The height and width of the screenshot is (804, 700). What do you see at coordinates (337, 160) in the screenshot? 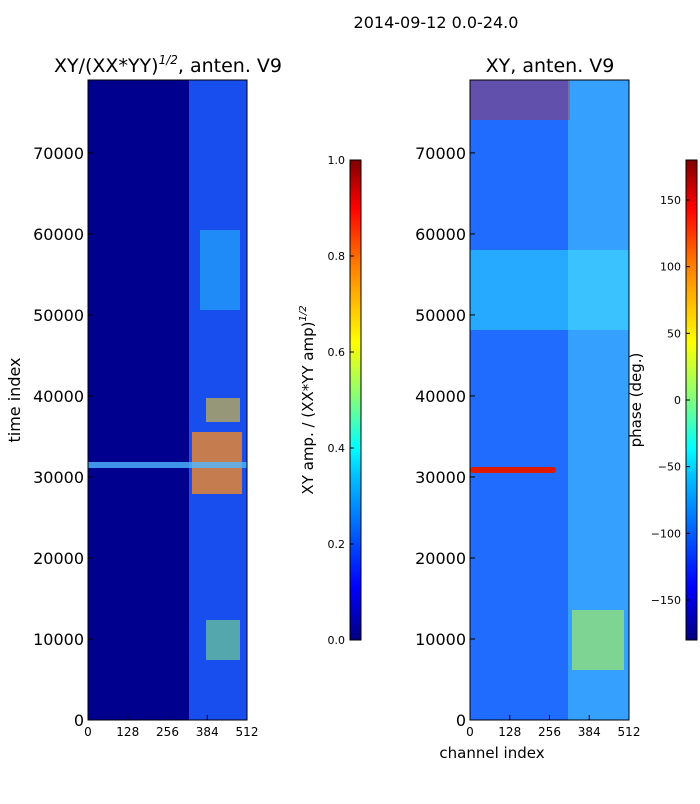
I see `colorbar-amplitude-tick-label: 1.0` at bounding box center [337, 160].